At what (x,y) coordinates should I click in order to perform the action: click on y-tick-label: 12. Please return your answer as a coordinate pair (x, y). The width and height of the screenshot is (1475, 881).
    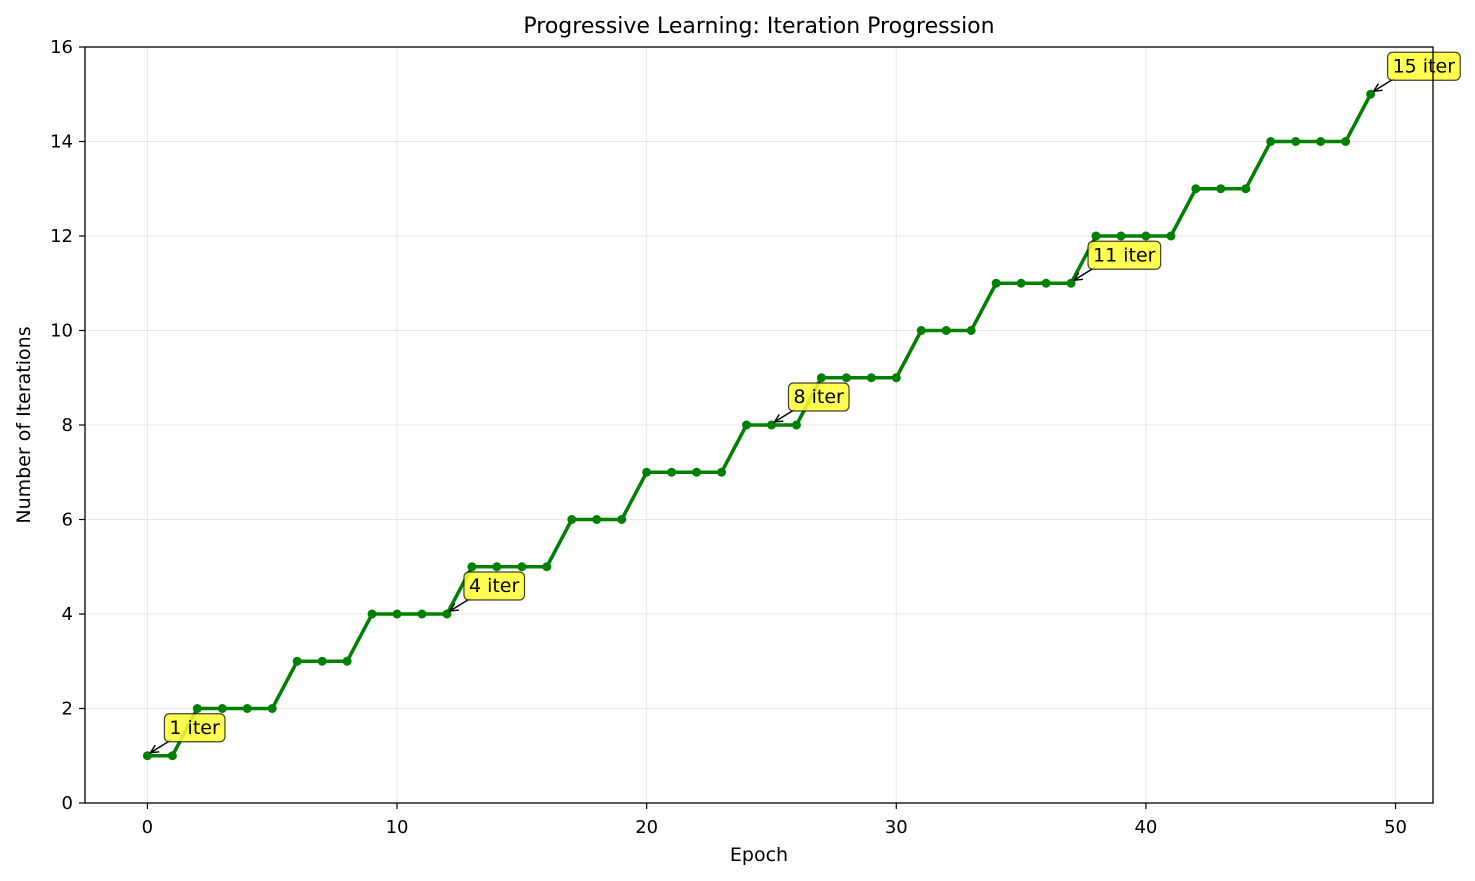
    Looking at the image, I should click on (61, 236).